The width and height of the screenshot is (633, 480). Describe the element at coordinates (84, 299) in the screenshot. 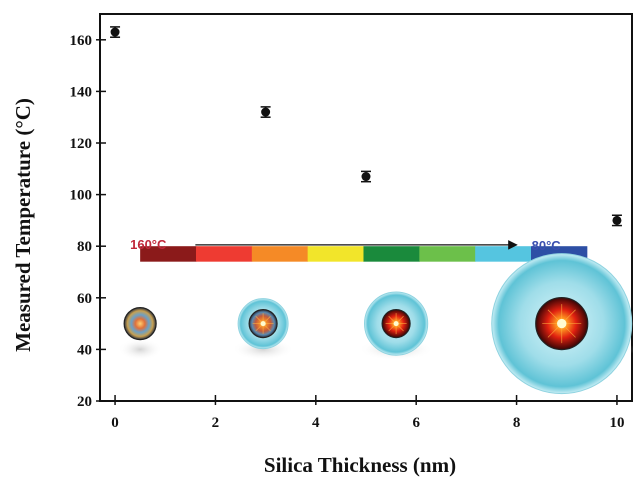

I see `y-tick-label: 60` at that location.